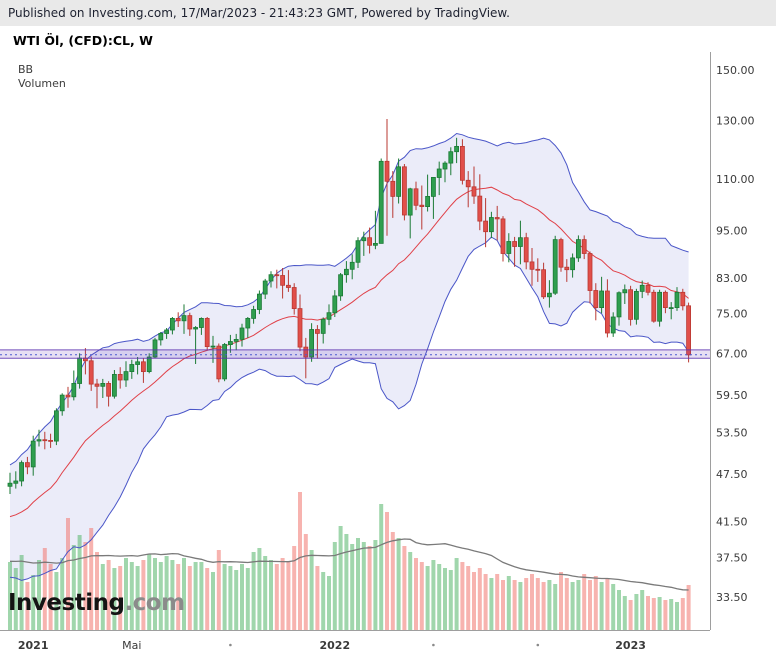  Describe the element at coordinates (732, 278) in the screenshot. I see `svg-text: 83.00` at that location.